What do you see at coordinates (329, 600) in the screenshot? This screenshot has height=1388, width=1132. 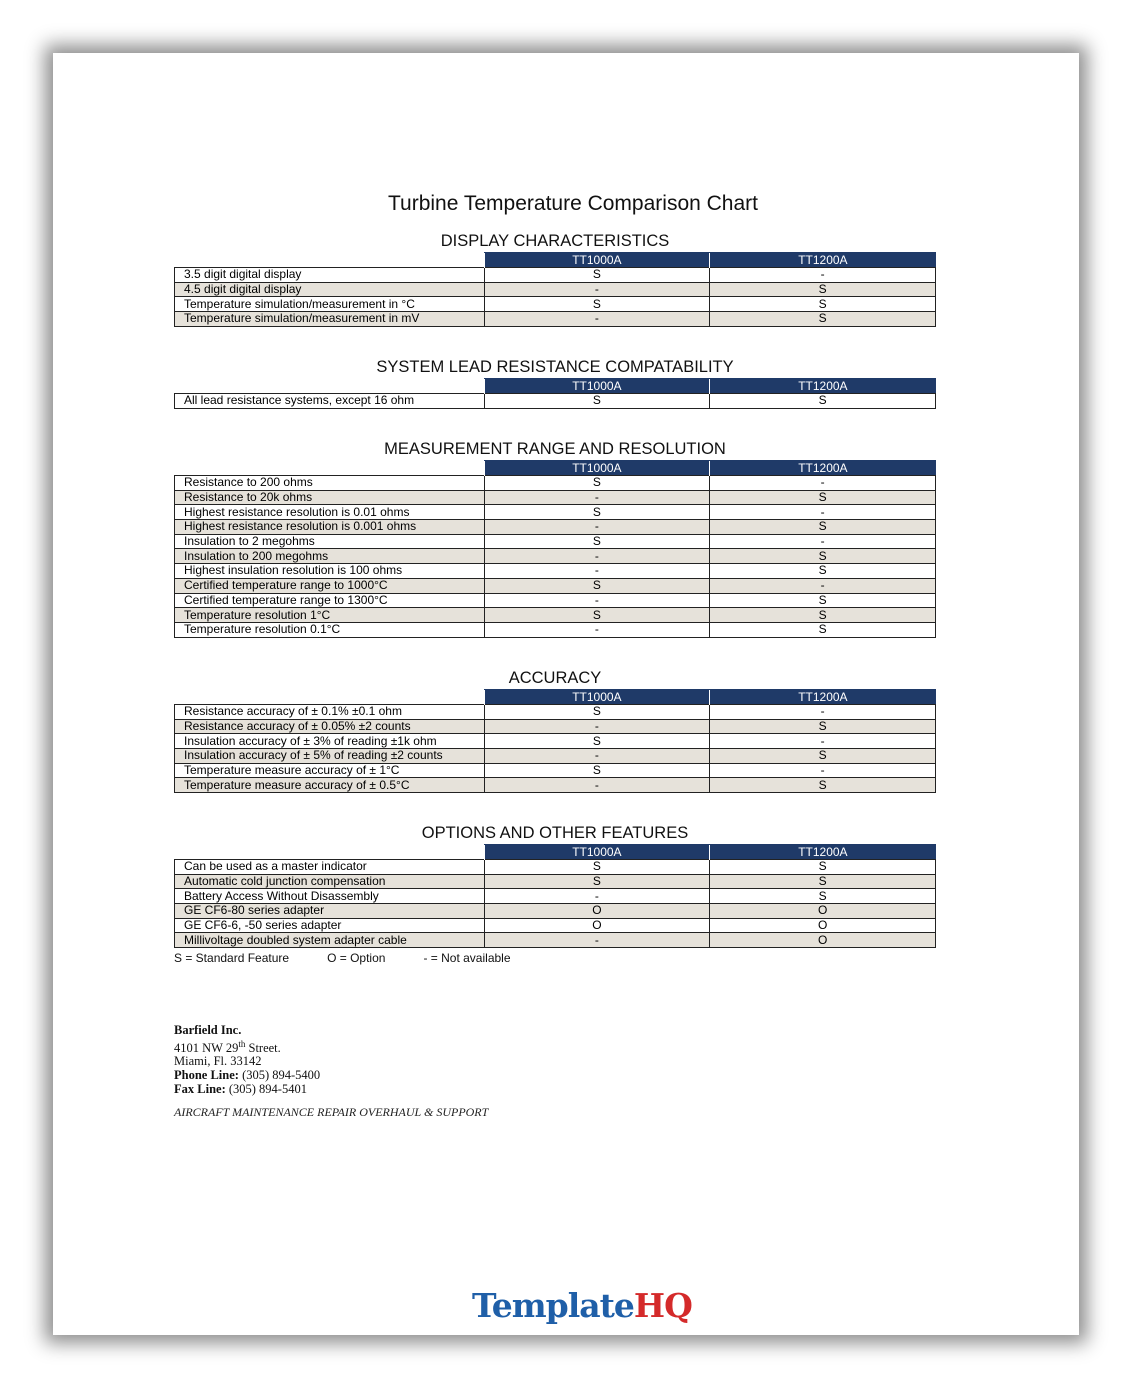 I see `feature-label: Certified temperature range to 1300°C` at bounding box center [329, 600].